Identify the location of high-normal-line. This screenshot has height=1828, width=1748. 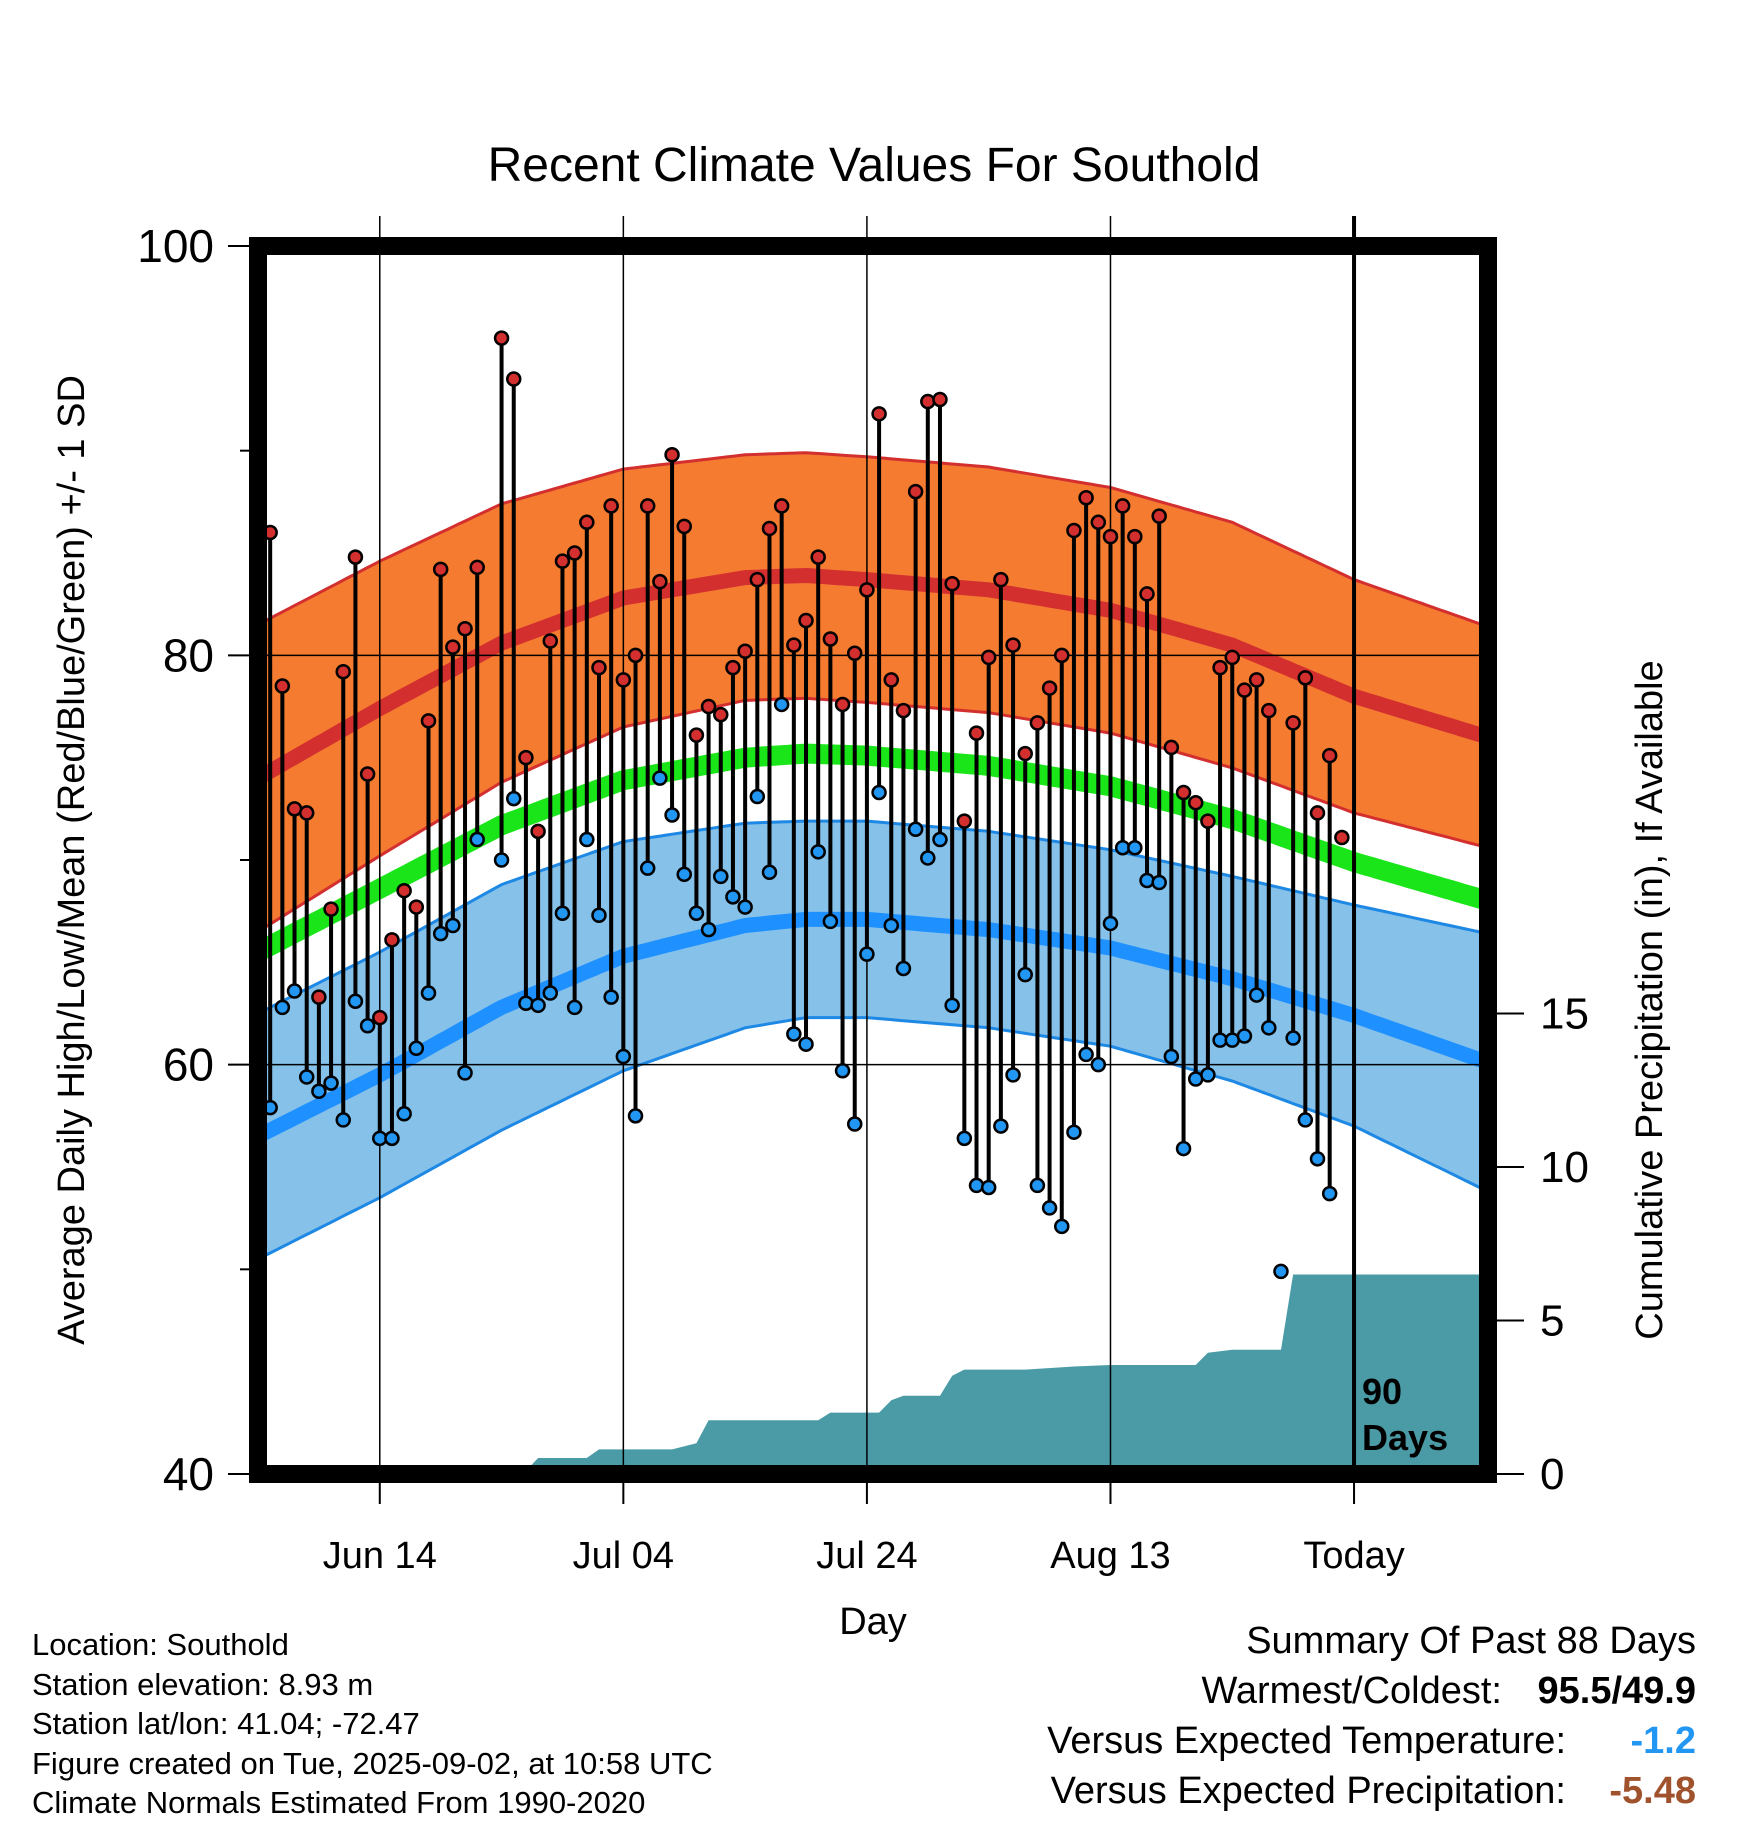
(872, 676).